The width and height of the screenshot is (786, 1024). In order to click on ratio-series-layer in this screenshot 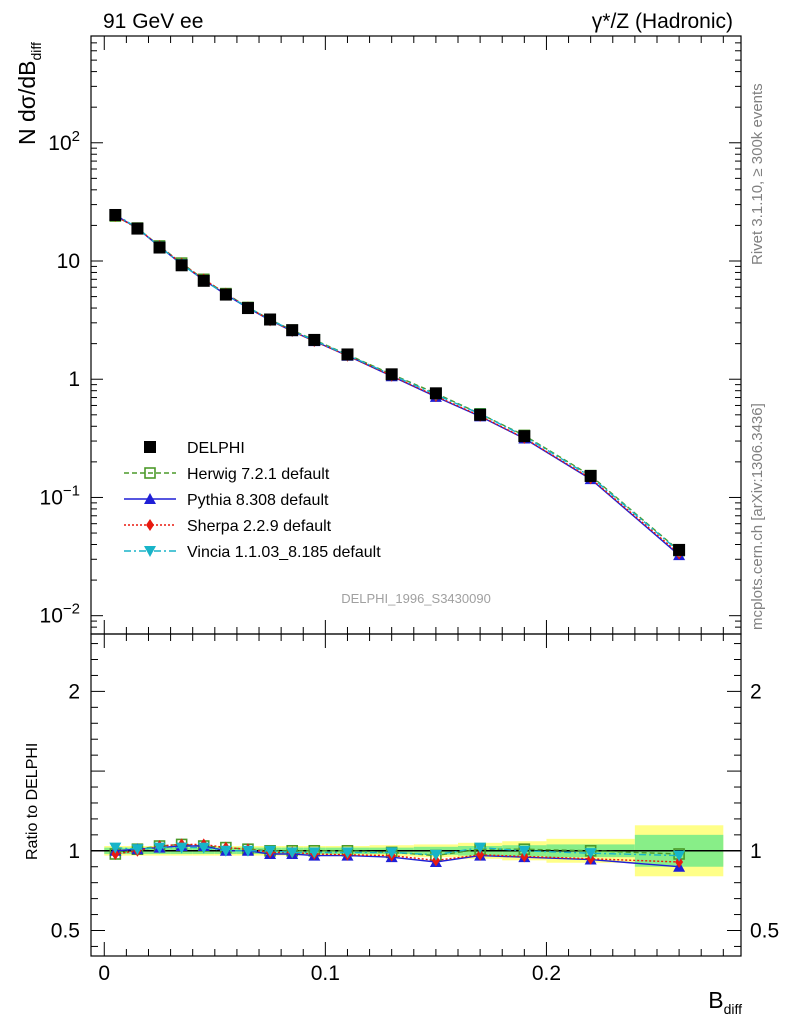, I will do `click(397, 855)`.